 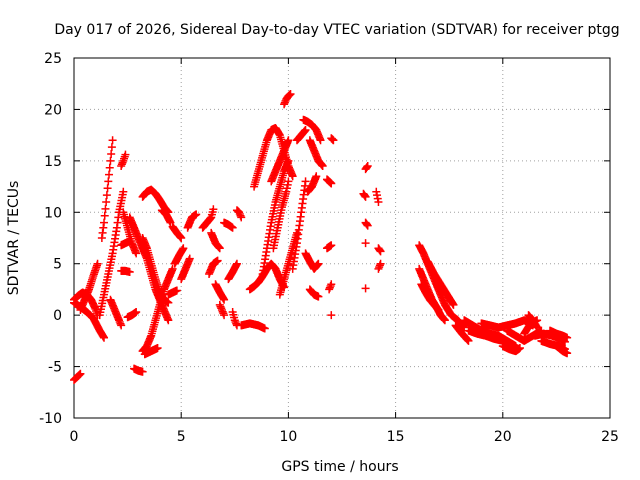 I want to click on x-tick-label: 0, so click(x=74, y=437).